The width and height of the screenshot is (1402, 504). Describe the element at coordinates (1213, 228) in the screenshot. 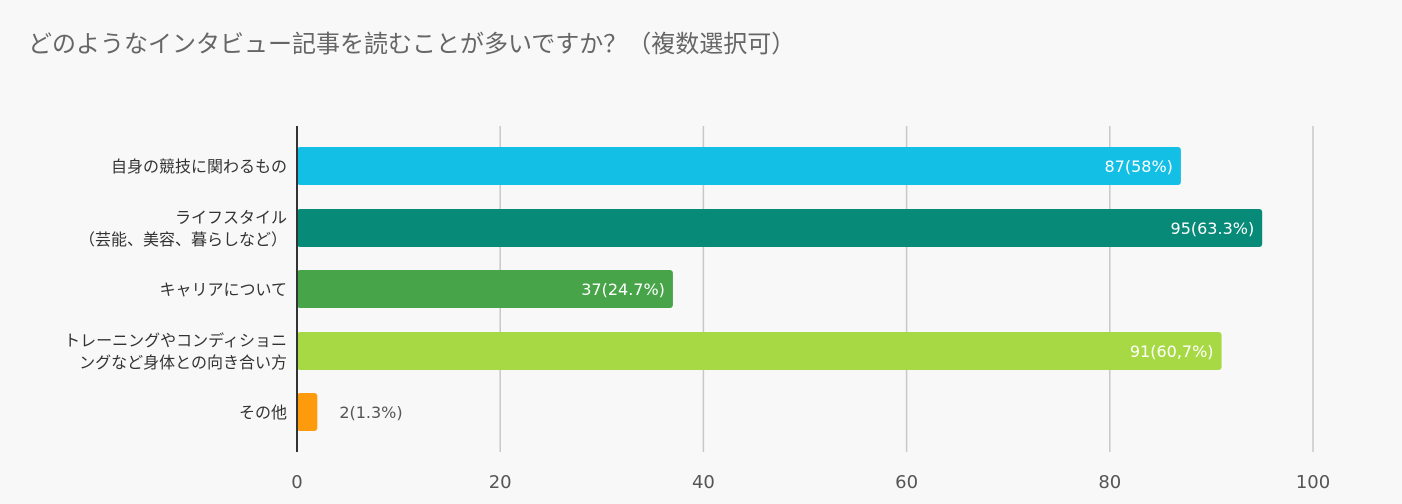

I see `data-label: 95(63.3%)` at that location.